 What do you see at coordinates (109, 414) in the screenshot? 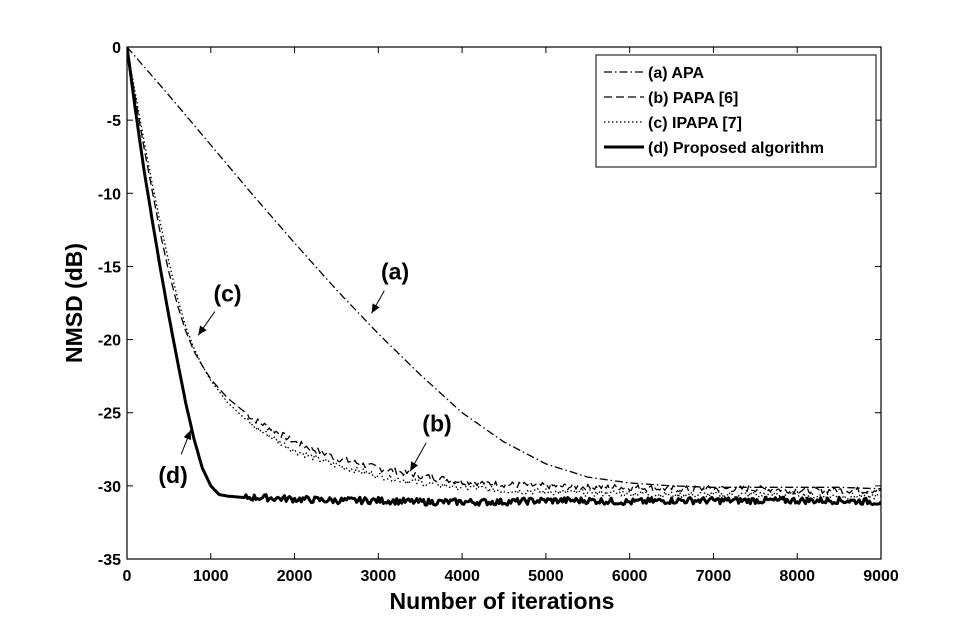
I see `y-tick-label: -25` at bounding box center [109, 414].